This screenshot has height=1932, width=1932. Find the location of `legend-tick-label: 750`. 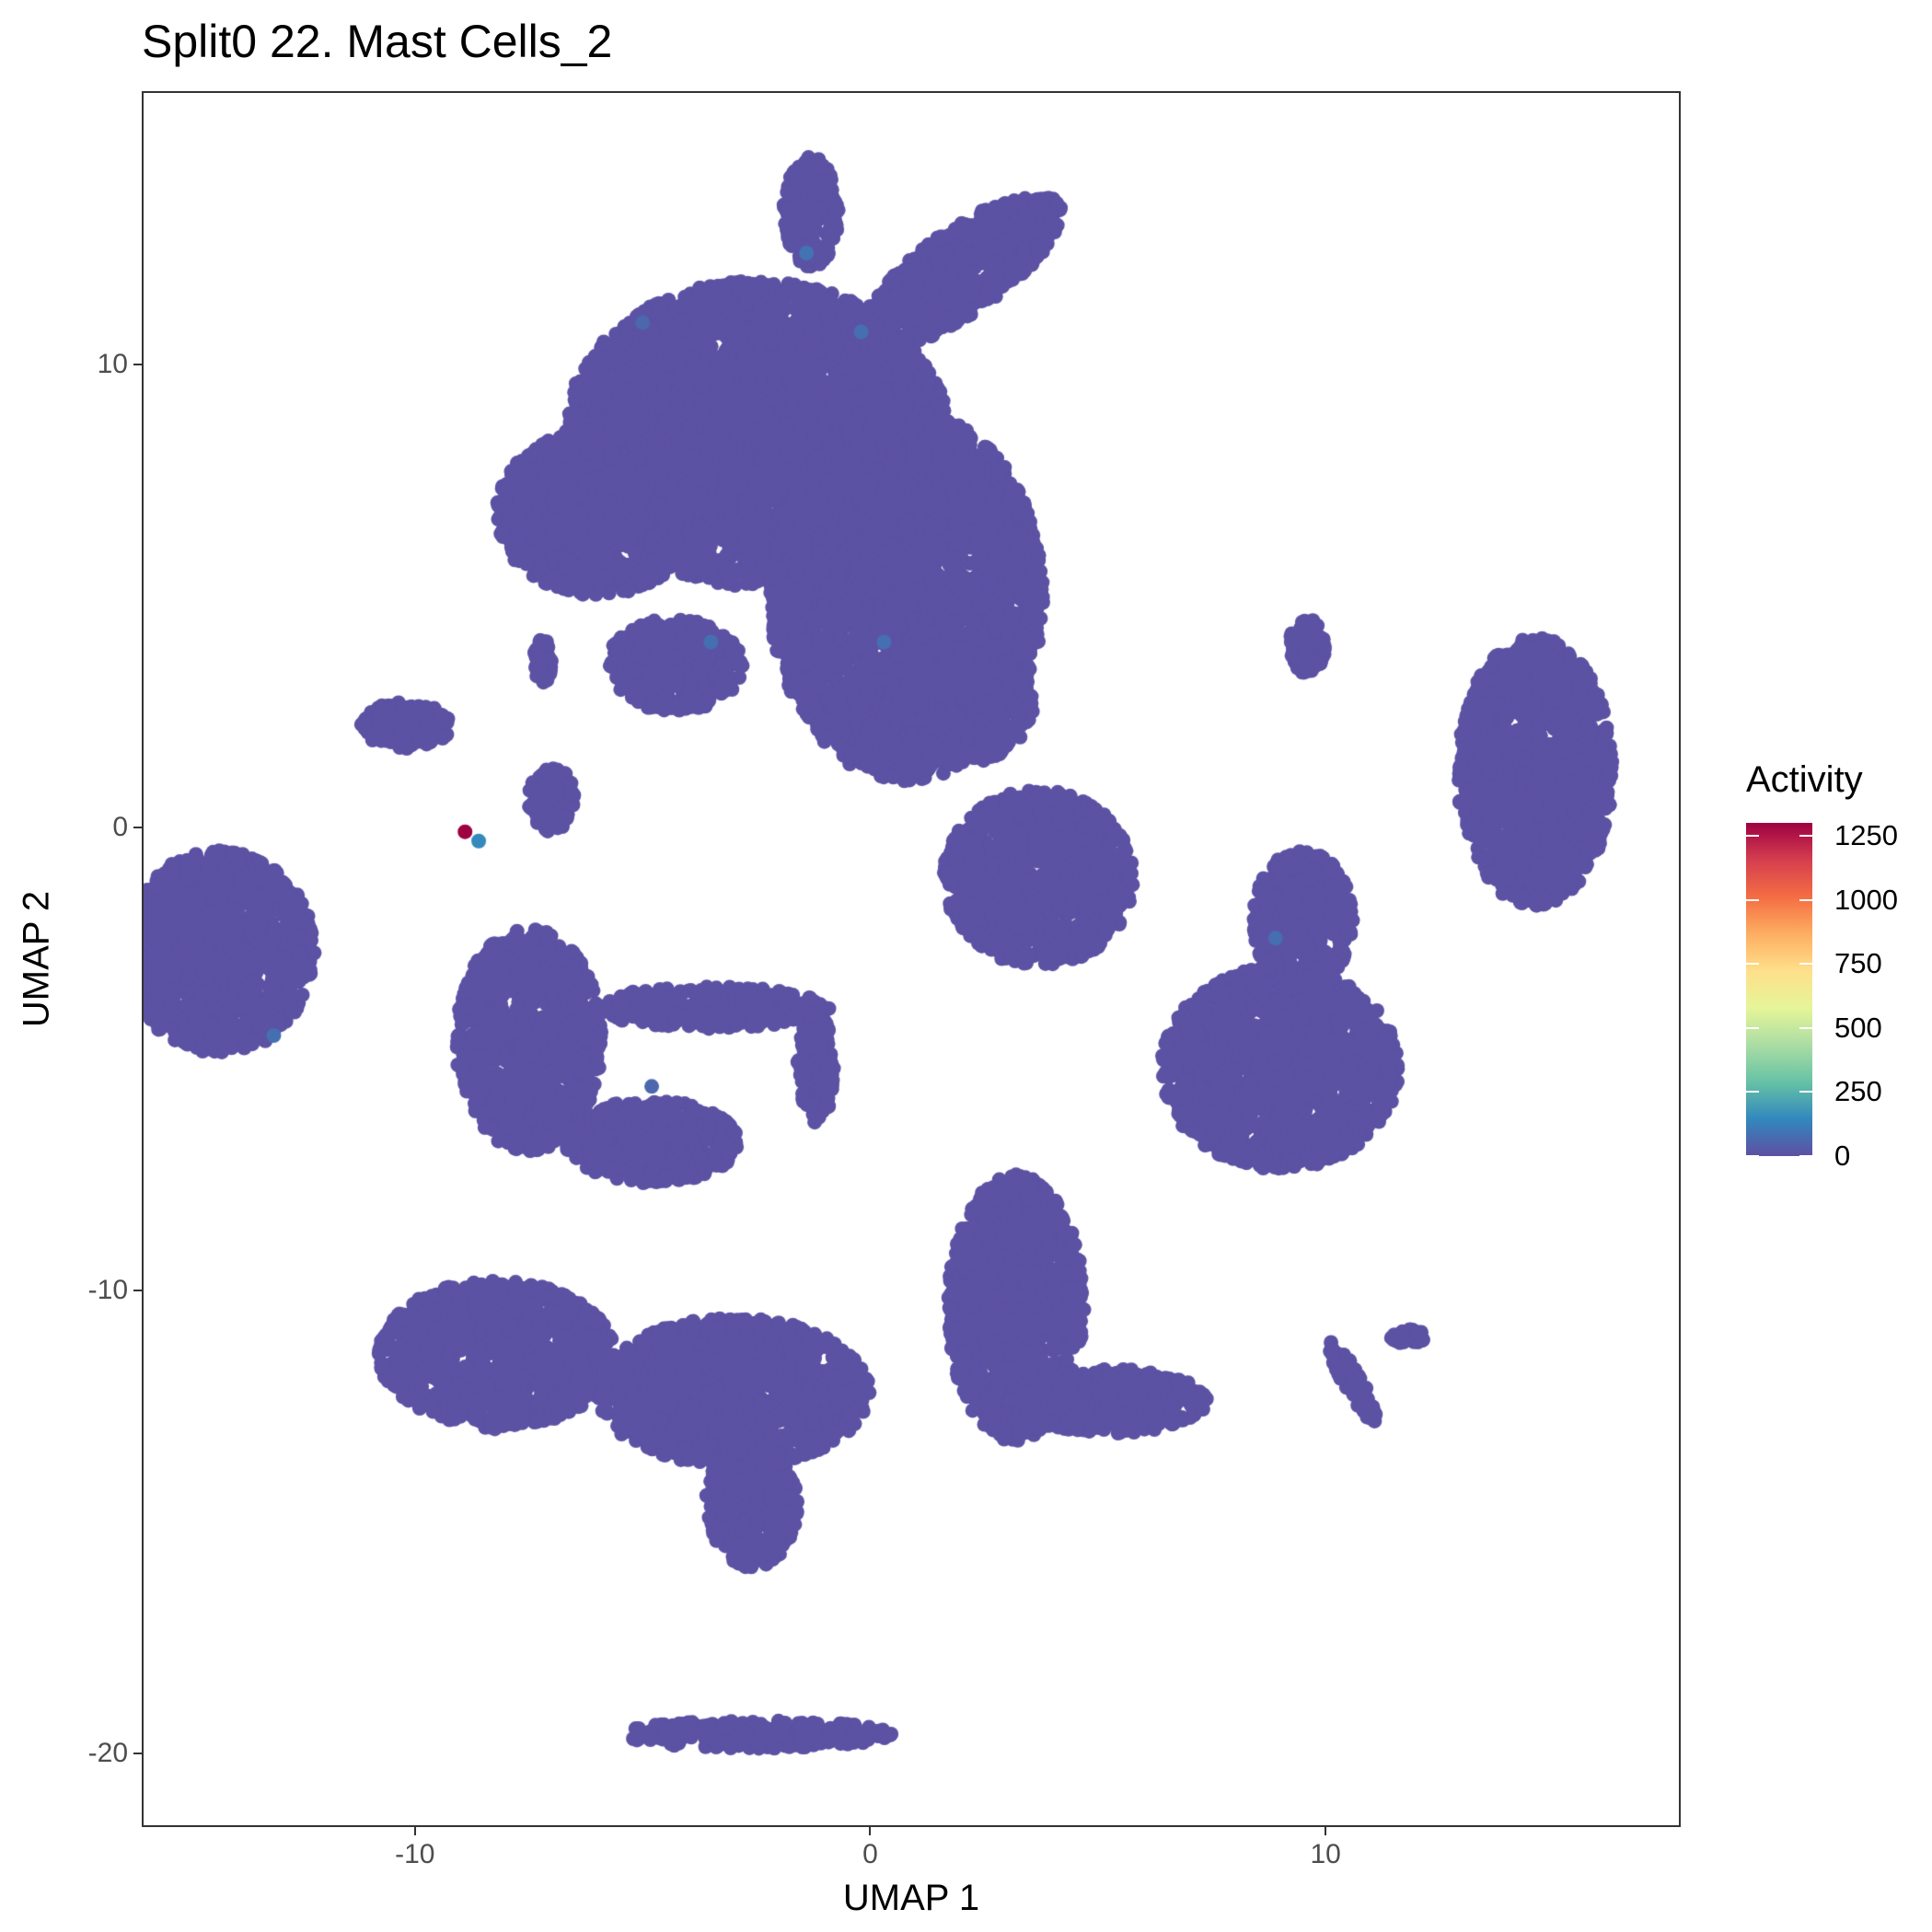

legend-tick-label: 750 is located at coordinates (1858, 964).